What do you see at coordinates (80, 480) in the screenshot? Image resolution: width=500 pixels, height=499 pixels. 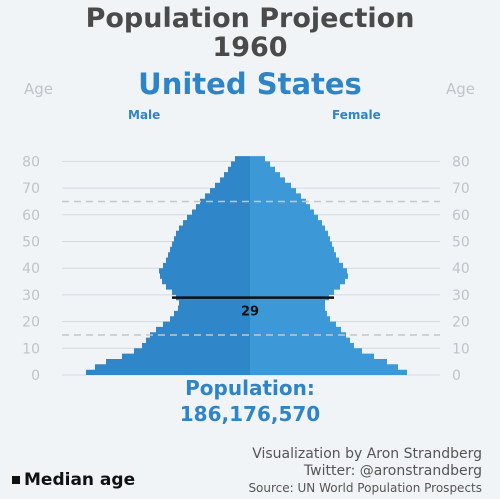 I see `median-age-legend-label: Median age` at bounding box center [80, 480].